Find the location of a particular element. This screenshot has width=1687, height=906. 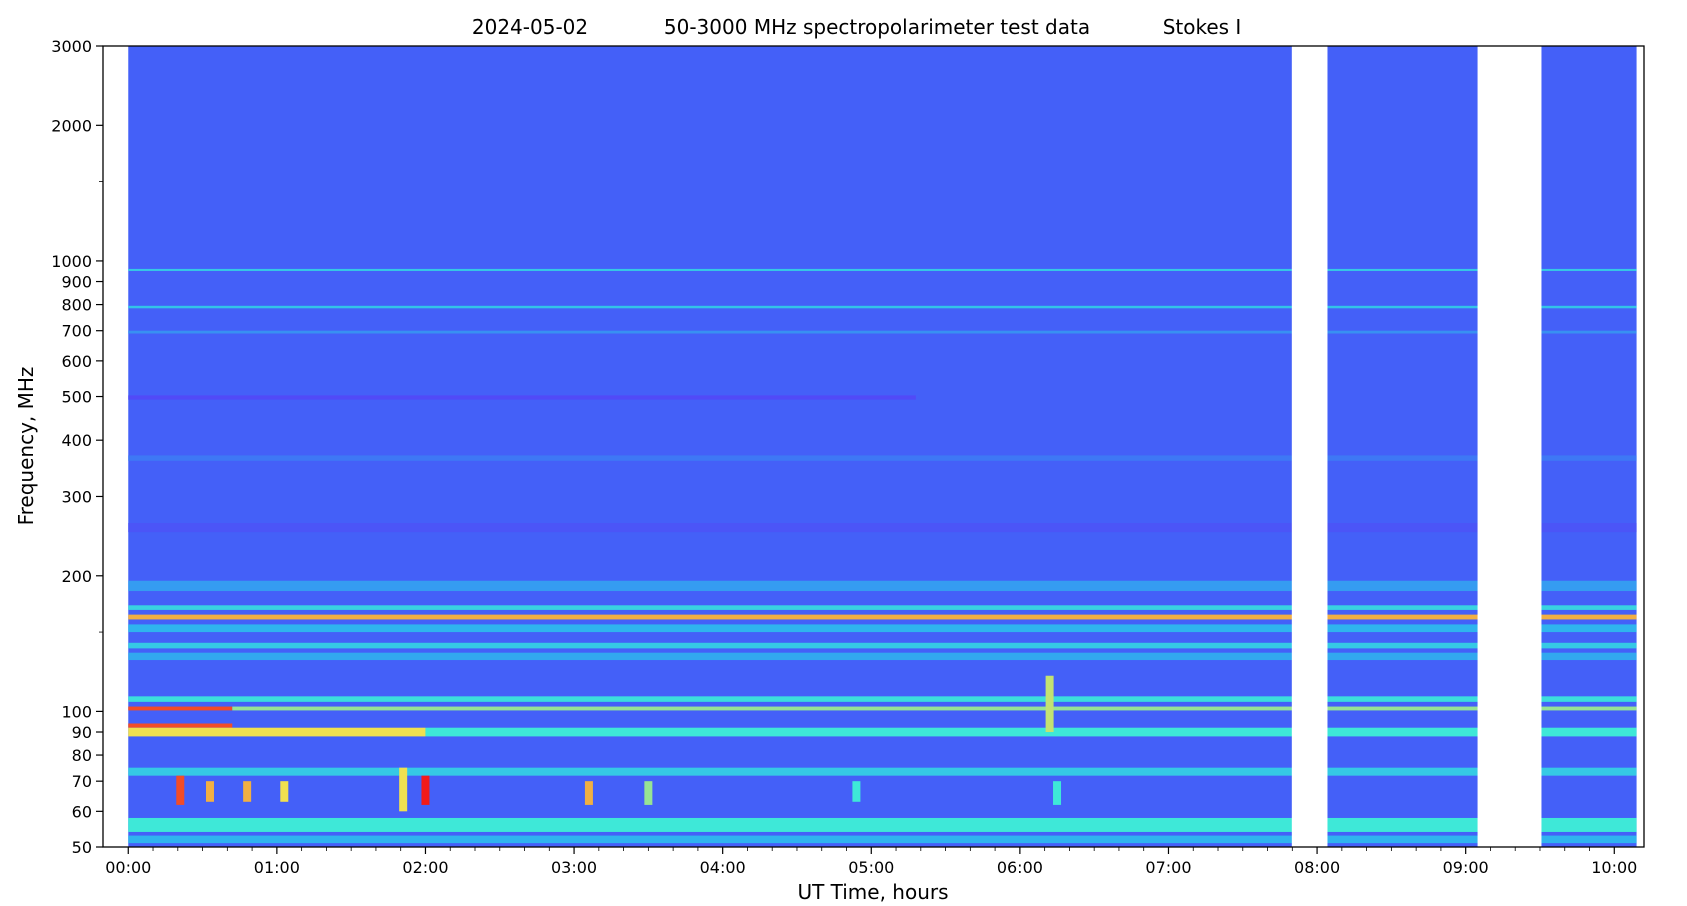

x-tick-label: 05:00 is located at coordinates (871, 867).